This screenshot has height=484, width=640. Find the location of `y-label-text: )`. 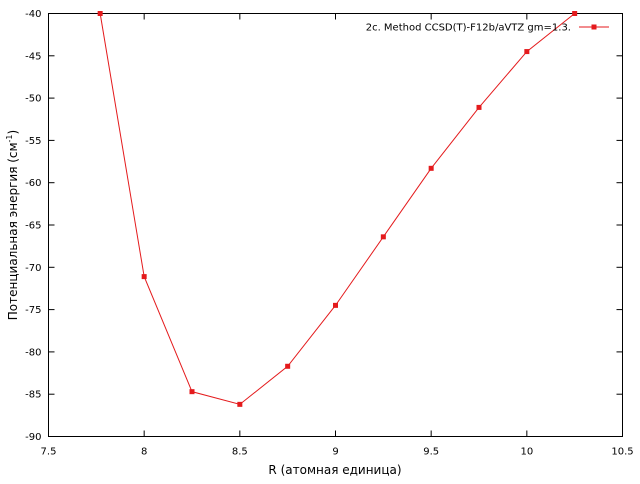

y-label-text: ) is located at coordinates (13, 132).